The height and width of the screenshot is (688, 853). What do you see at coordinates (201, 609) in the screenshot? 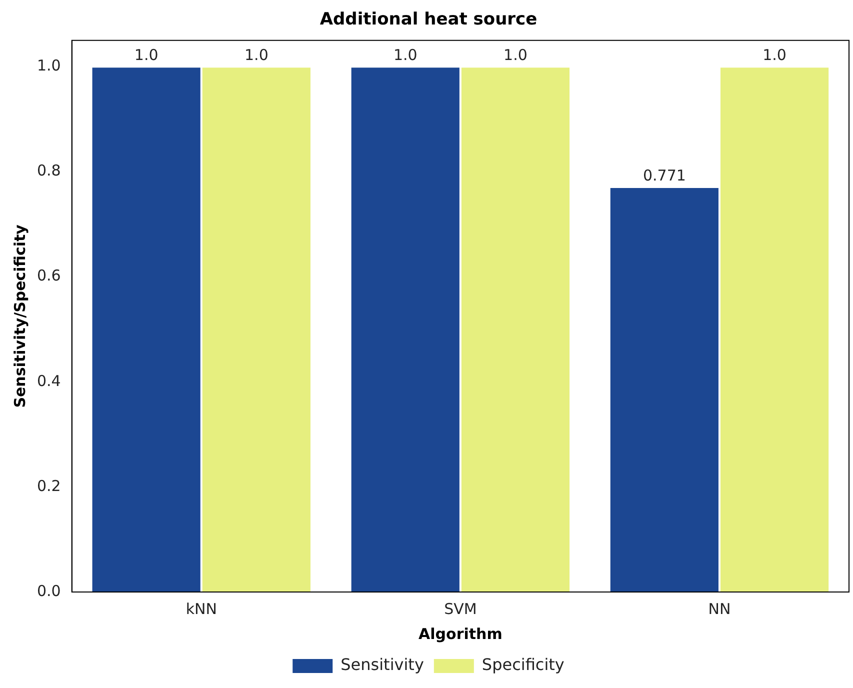
I see `x-tick-label: kNN` at bounding box center [201, 609].